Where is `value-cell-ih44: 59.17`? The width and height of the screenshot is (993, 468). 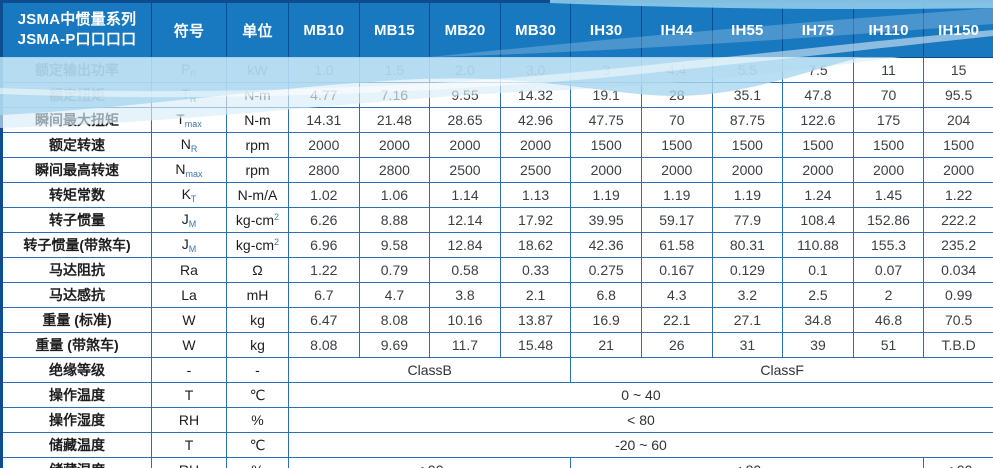
value-cell-ih44: 59.17 is located at coordinates (676, 220).